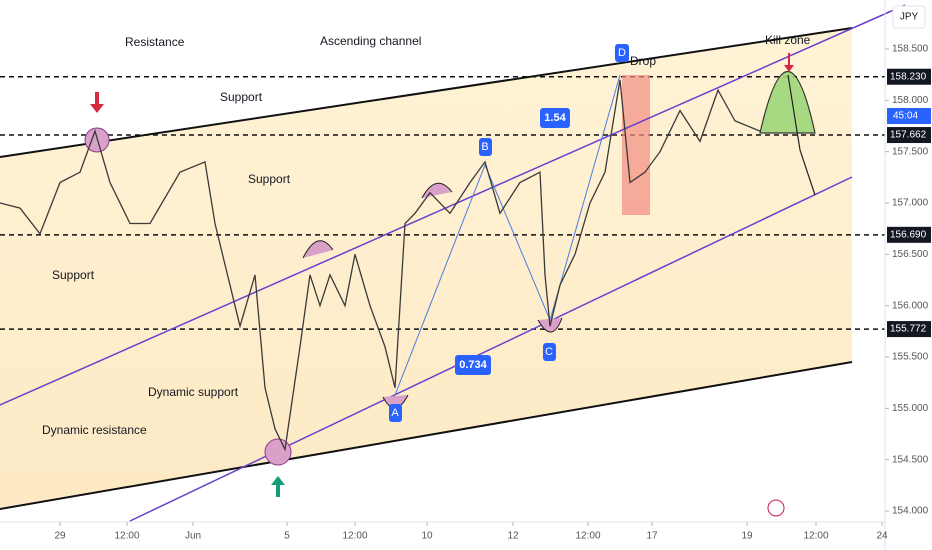 This screenshot has width=932, height=550. I want to click on event-icon, so click(776, 508).